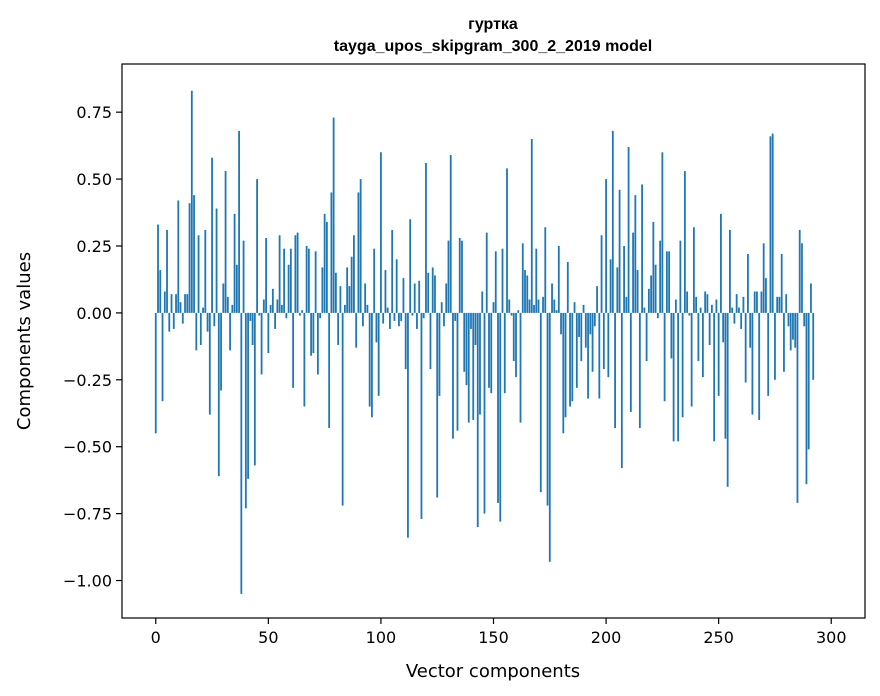 Image resolution: width=880 pixels, height=696 pixels. Describe the element at coordinates (94, 313) in the screenshot. I see `y-tick-label: 0.00` at that location.